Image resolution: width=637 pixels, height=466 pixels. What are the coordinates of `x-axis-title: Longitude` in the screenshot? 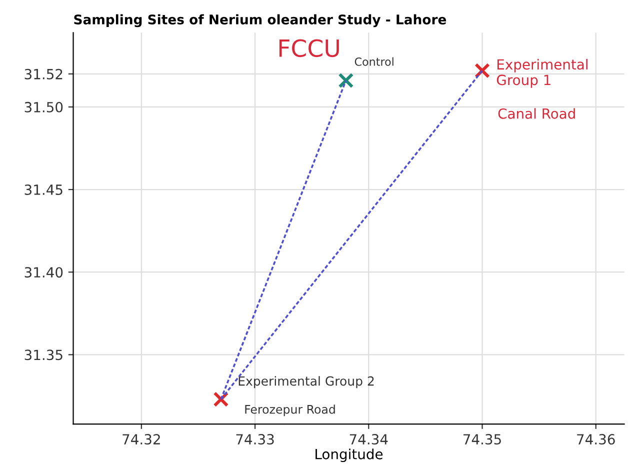 It's located at (349, 455).